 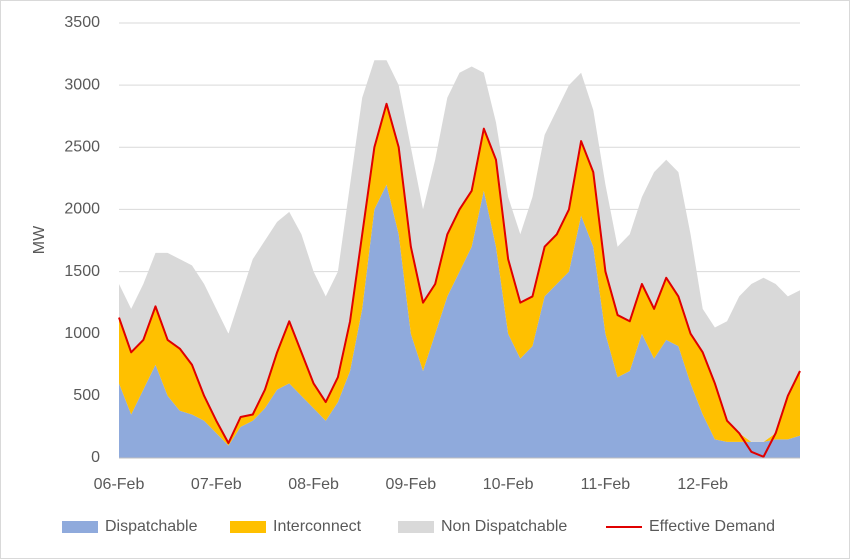 What do you see at coordinates (504, 526) in the screenshot?
I see `legend-label: Non Dispatchable` at bounding box center [504, 526].